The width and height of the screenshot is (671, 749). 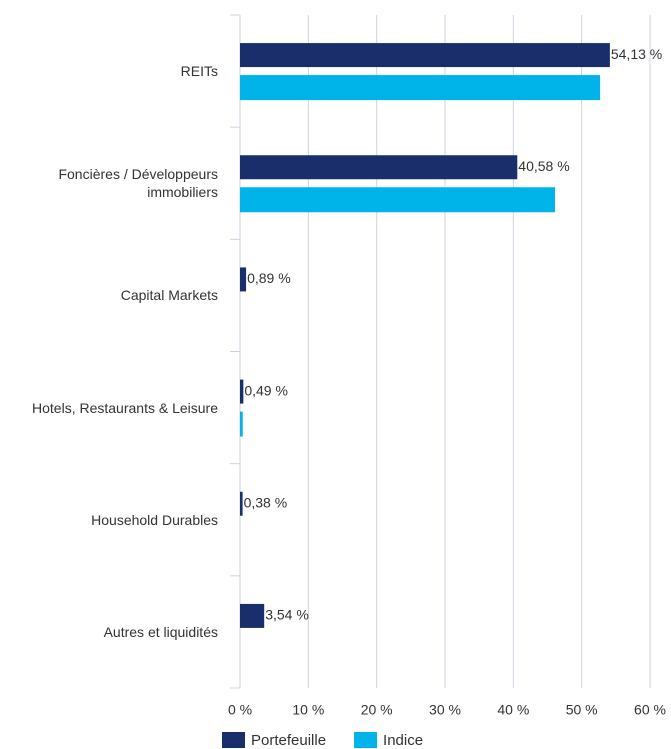 I want to click on category-label: Foncières / Développeurs immobiliers, so click(x=138, y=183).